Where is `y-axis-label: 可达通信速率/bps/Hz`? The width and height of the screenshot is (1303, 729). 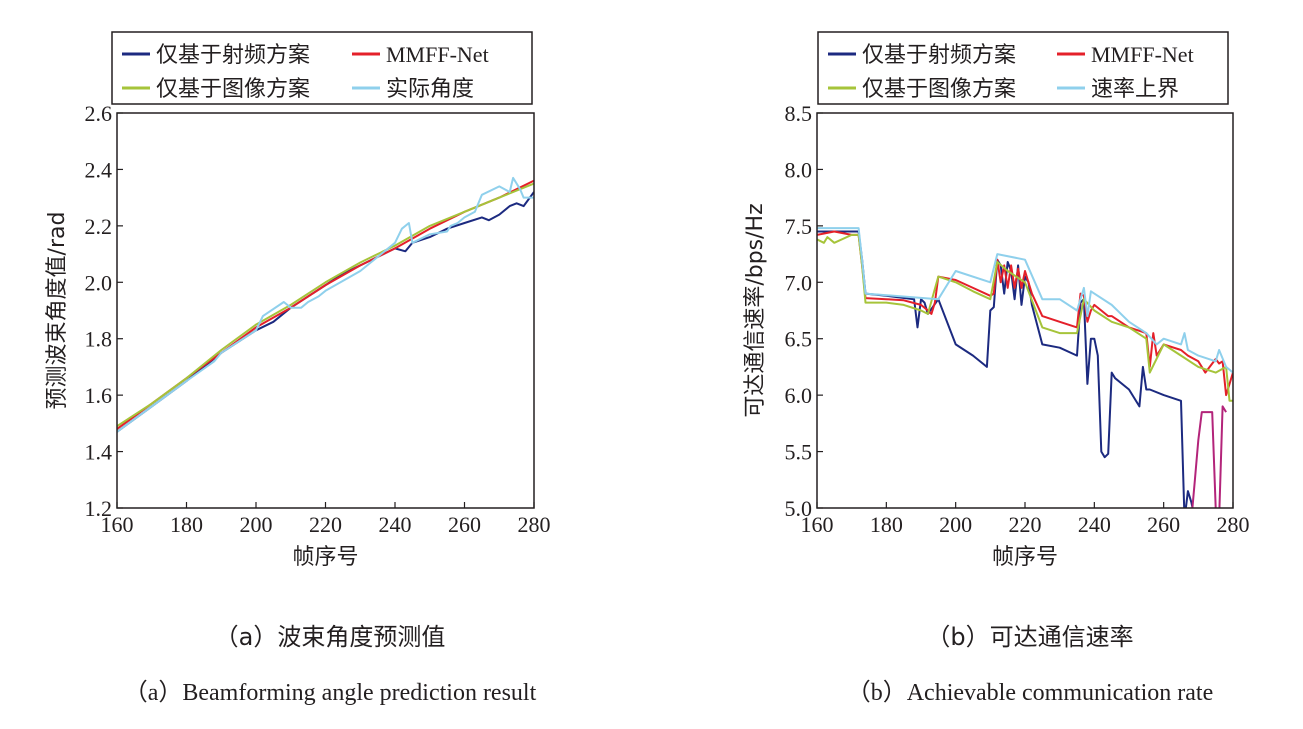 y-axis-label: 可达通信速率/bps/Hz is located at coordinates (755, 310).